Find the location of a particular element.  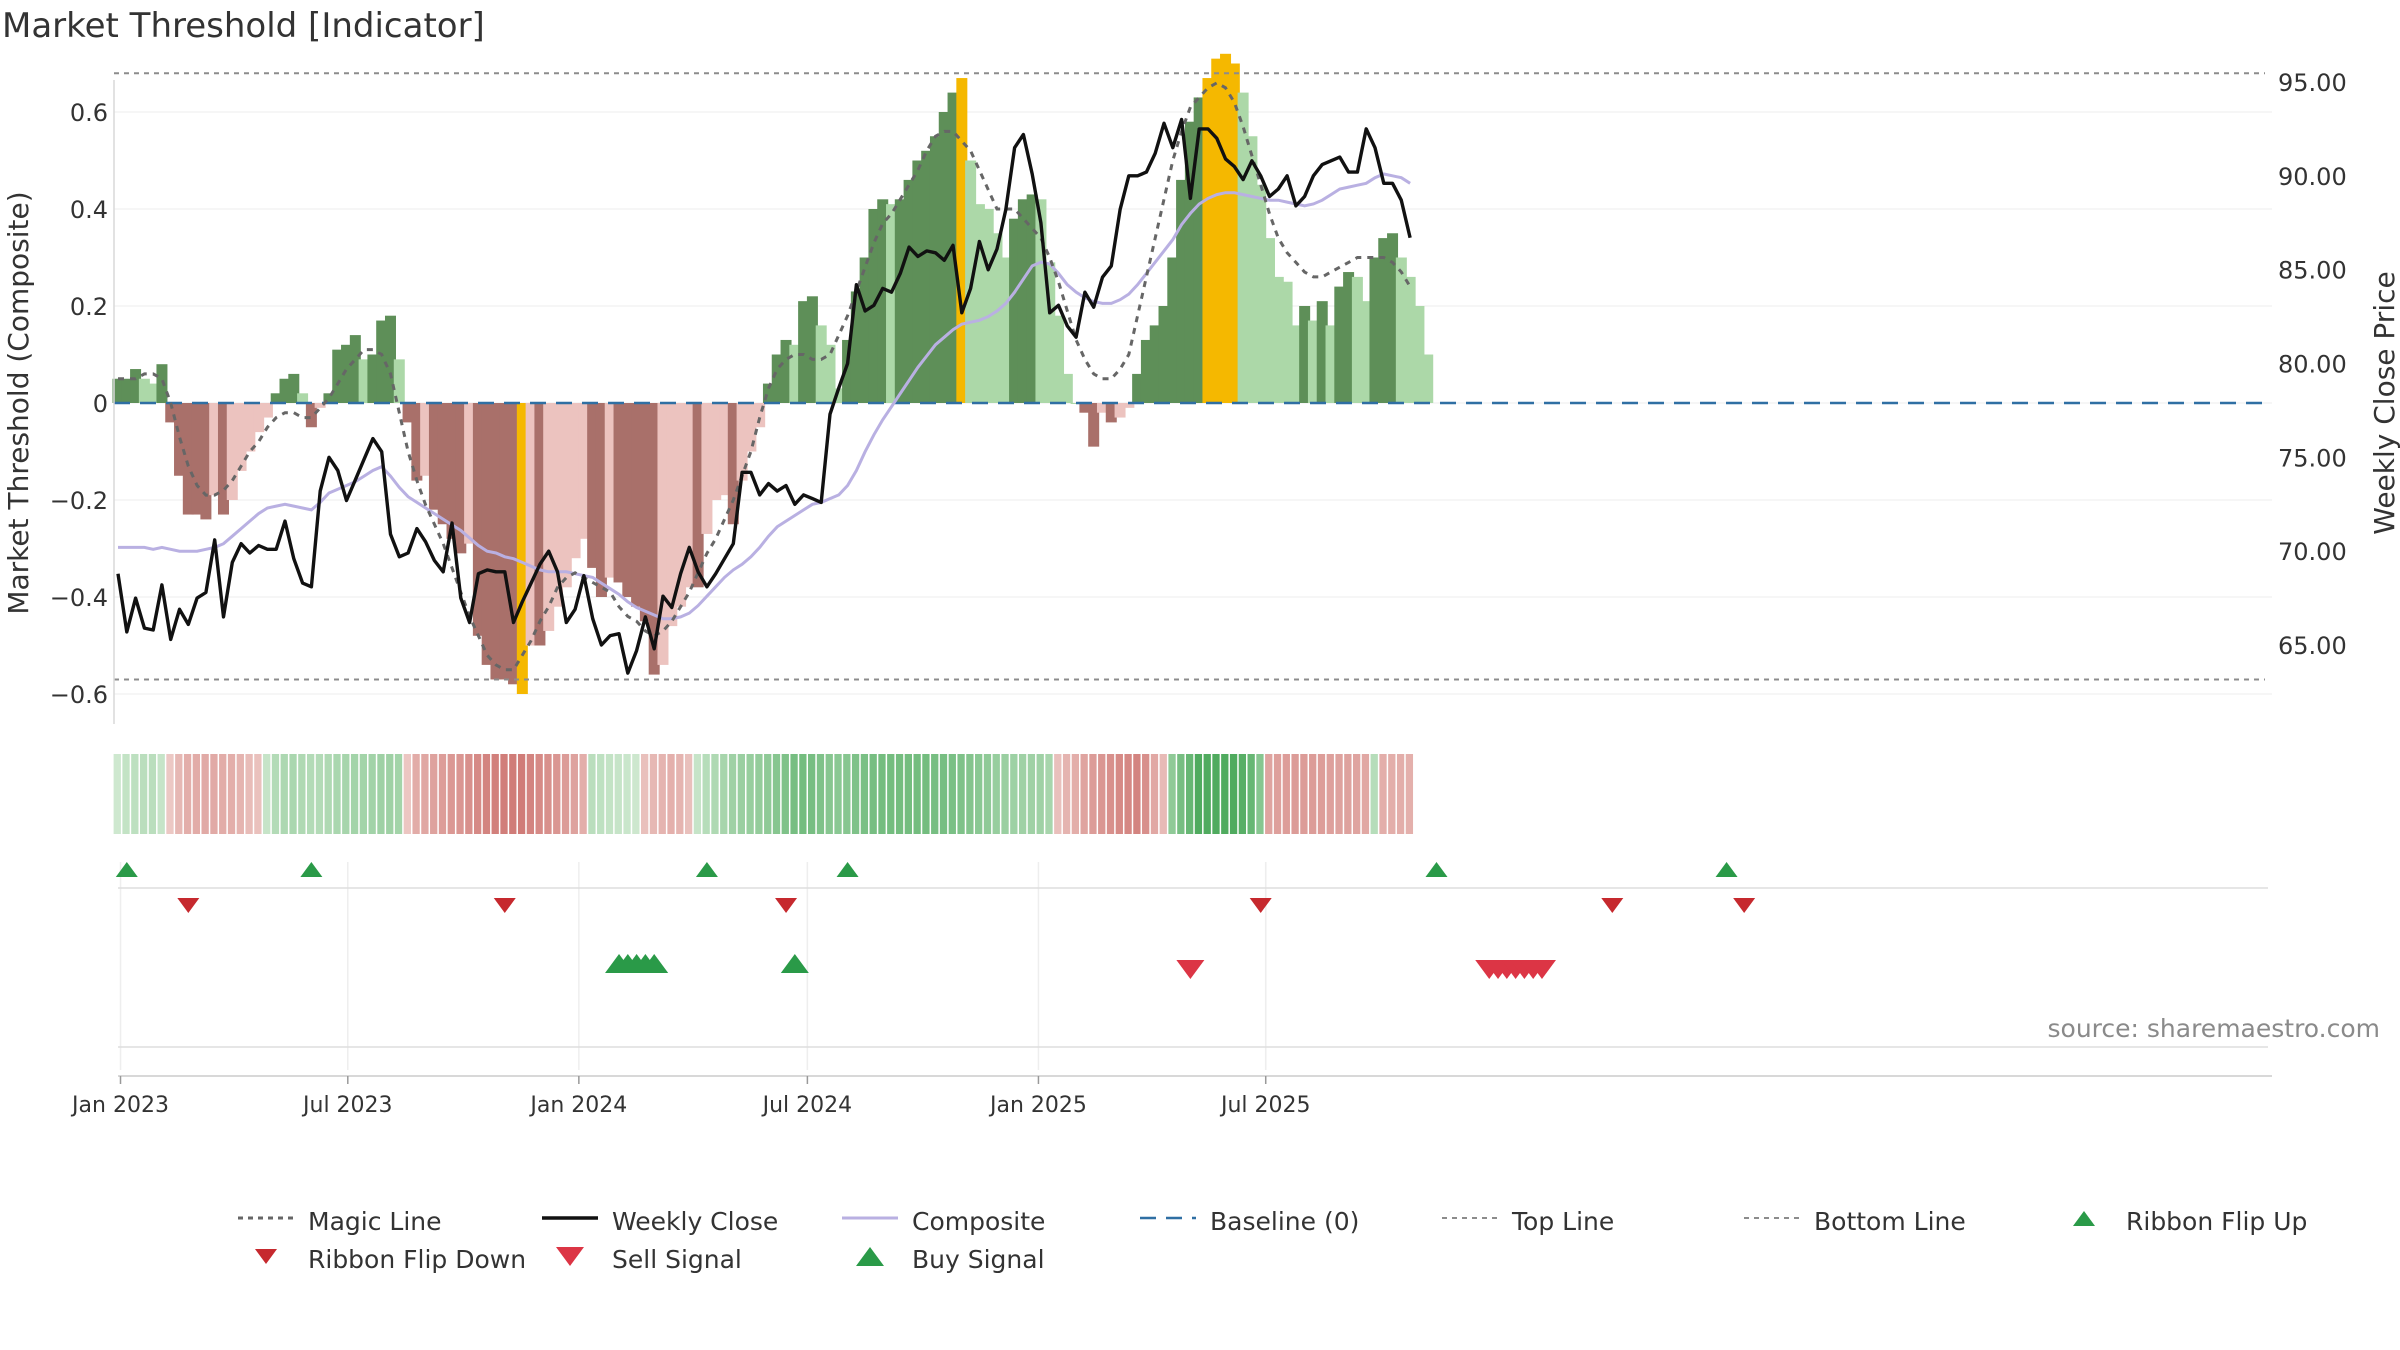

left-axis-tick-label: 0 is located at coordinates (100, 404).